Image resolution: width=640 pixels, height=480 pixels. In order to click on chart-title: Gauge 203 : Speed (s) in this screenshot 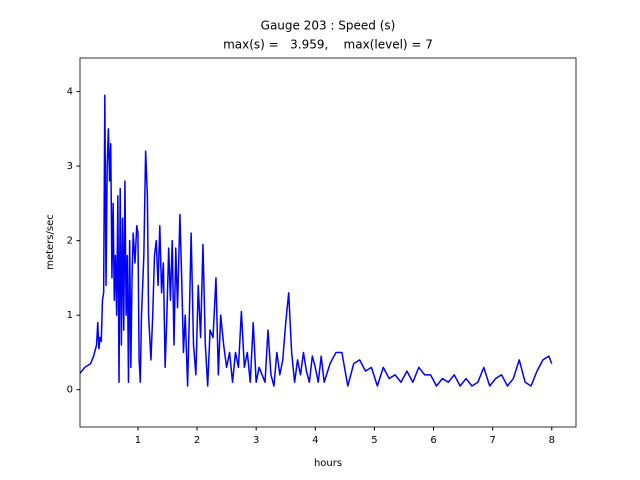, I will do `click(328, 26)`.